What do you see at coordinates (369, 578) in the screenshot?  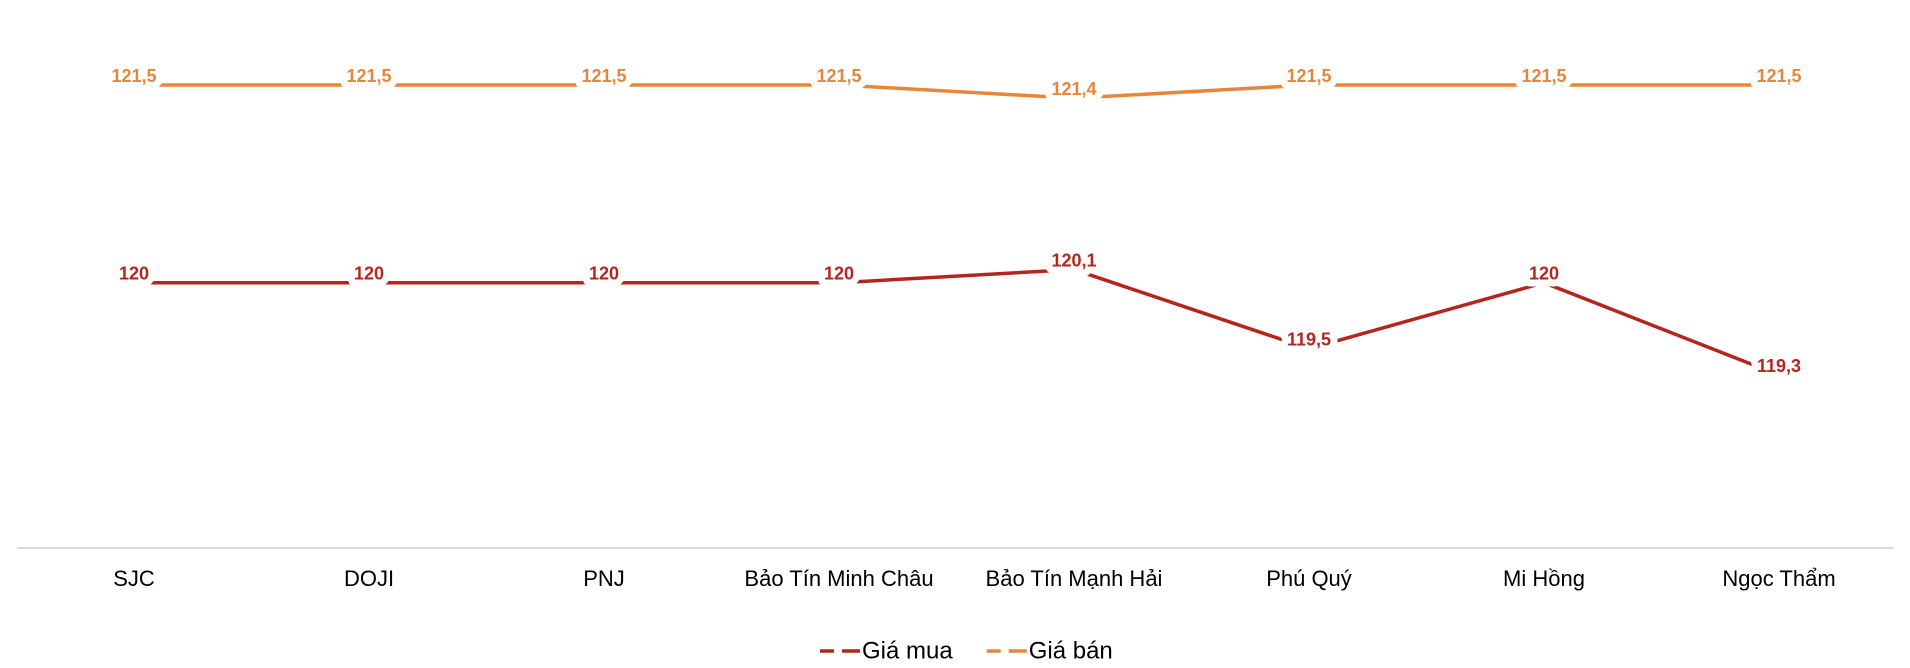 I see `x-tick-label: DOJI` at bounding box center [369, 578].